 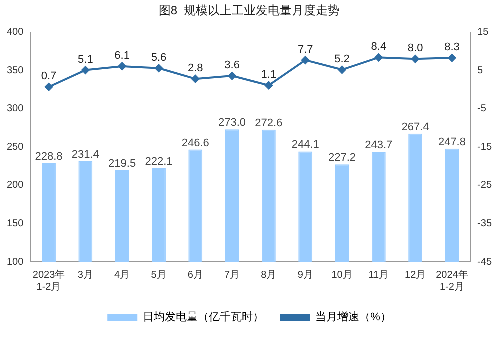 I want to click on x-tick-label: 9月, so click(x=306, y=275).